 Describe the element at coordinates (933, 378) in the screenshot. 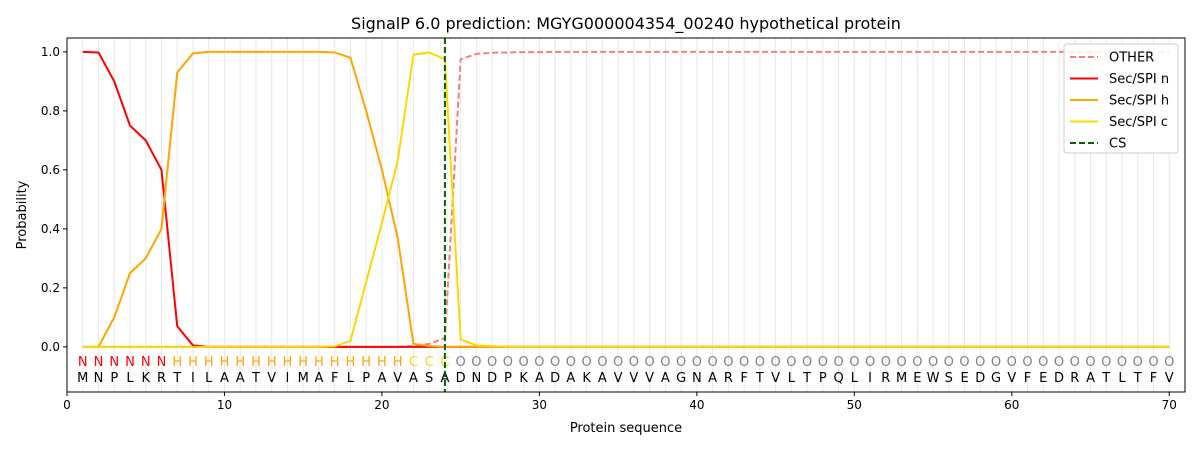

I see `residue-label: W` at that location.